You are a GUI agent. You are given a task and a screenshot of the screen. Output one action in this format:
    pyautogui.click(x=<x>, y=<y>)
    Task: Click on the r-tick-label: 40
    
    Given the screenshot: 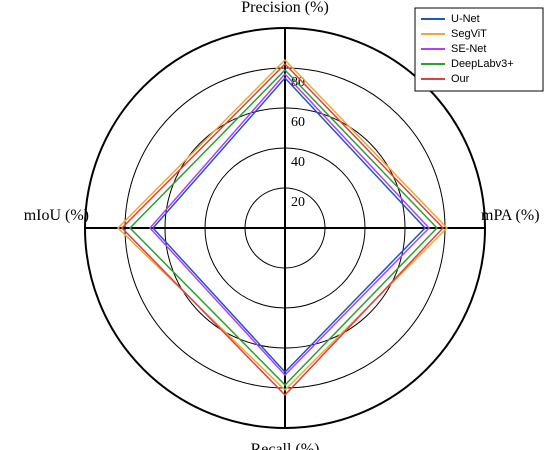 What is the action you would take?
    pyautogui.click(x=298, y=162)
    